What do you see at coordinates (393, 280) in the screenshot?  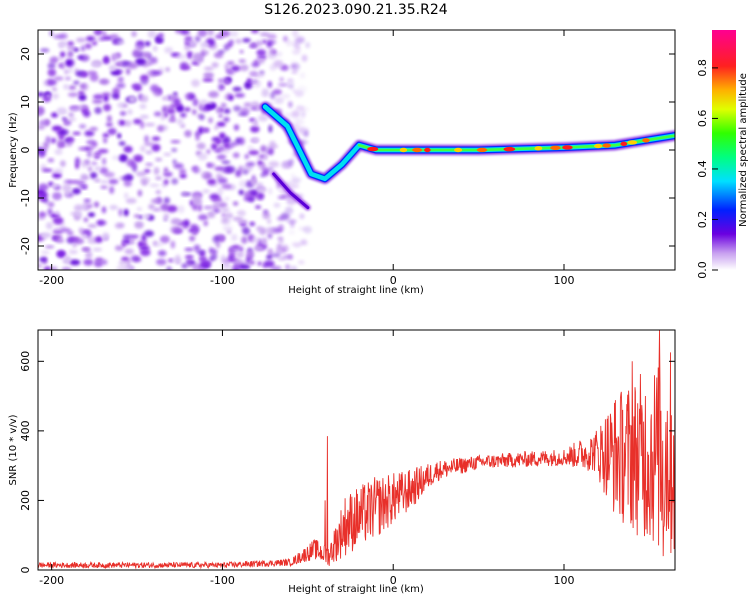 I see `x-tick-label: 0` at bounding box center [393, 280].